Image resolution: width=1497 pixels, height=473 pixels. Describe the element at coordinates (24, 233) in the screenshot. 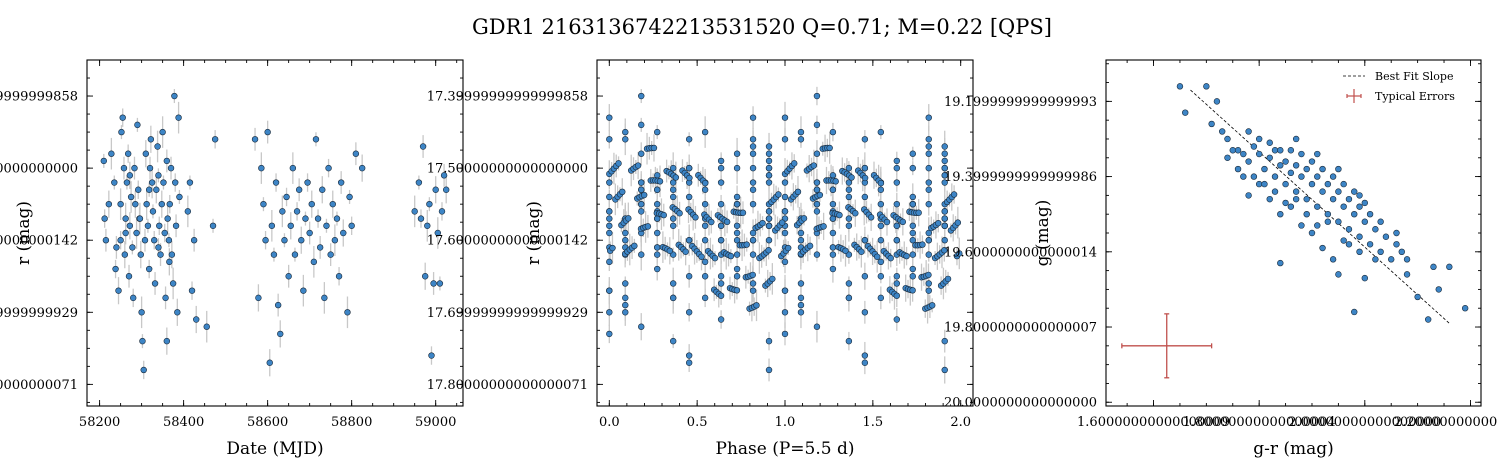

I see `timeseries-y-axis-label: r (mag)` at that location.